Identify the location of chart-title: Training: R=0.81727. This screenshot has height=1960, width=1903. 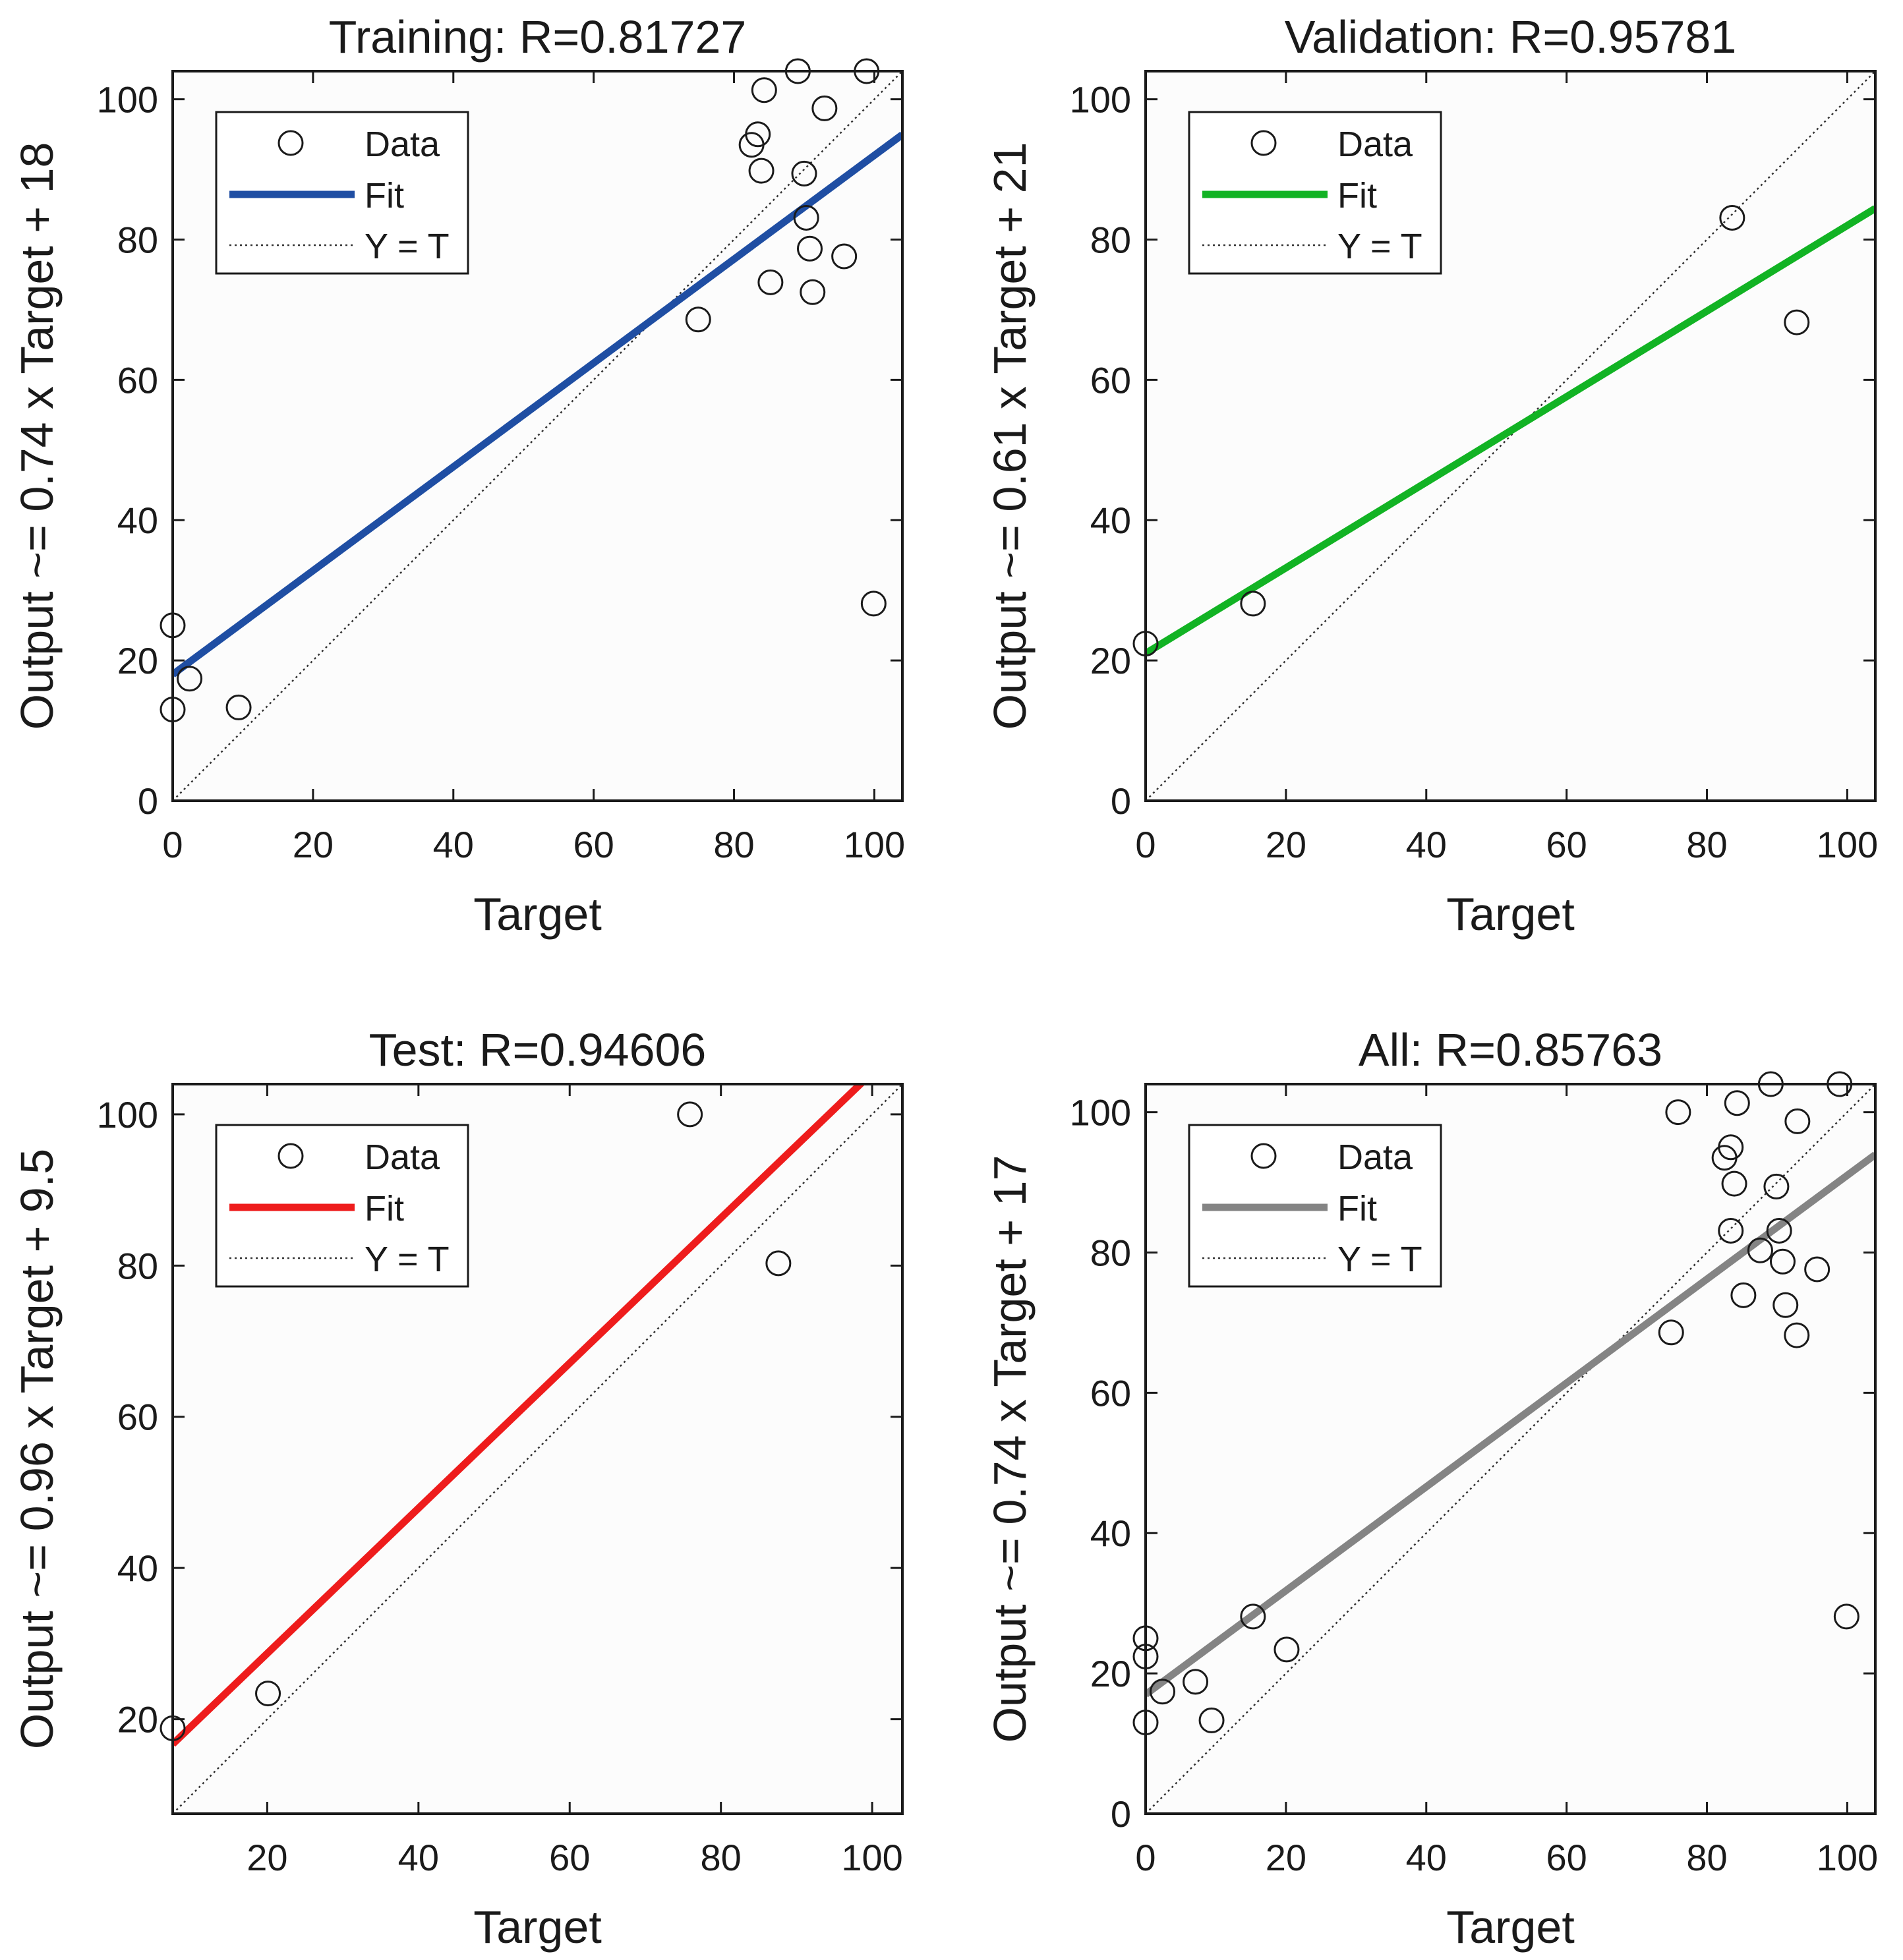
(538, 37).